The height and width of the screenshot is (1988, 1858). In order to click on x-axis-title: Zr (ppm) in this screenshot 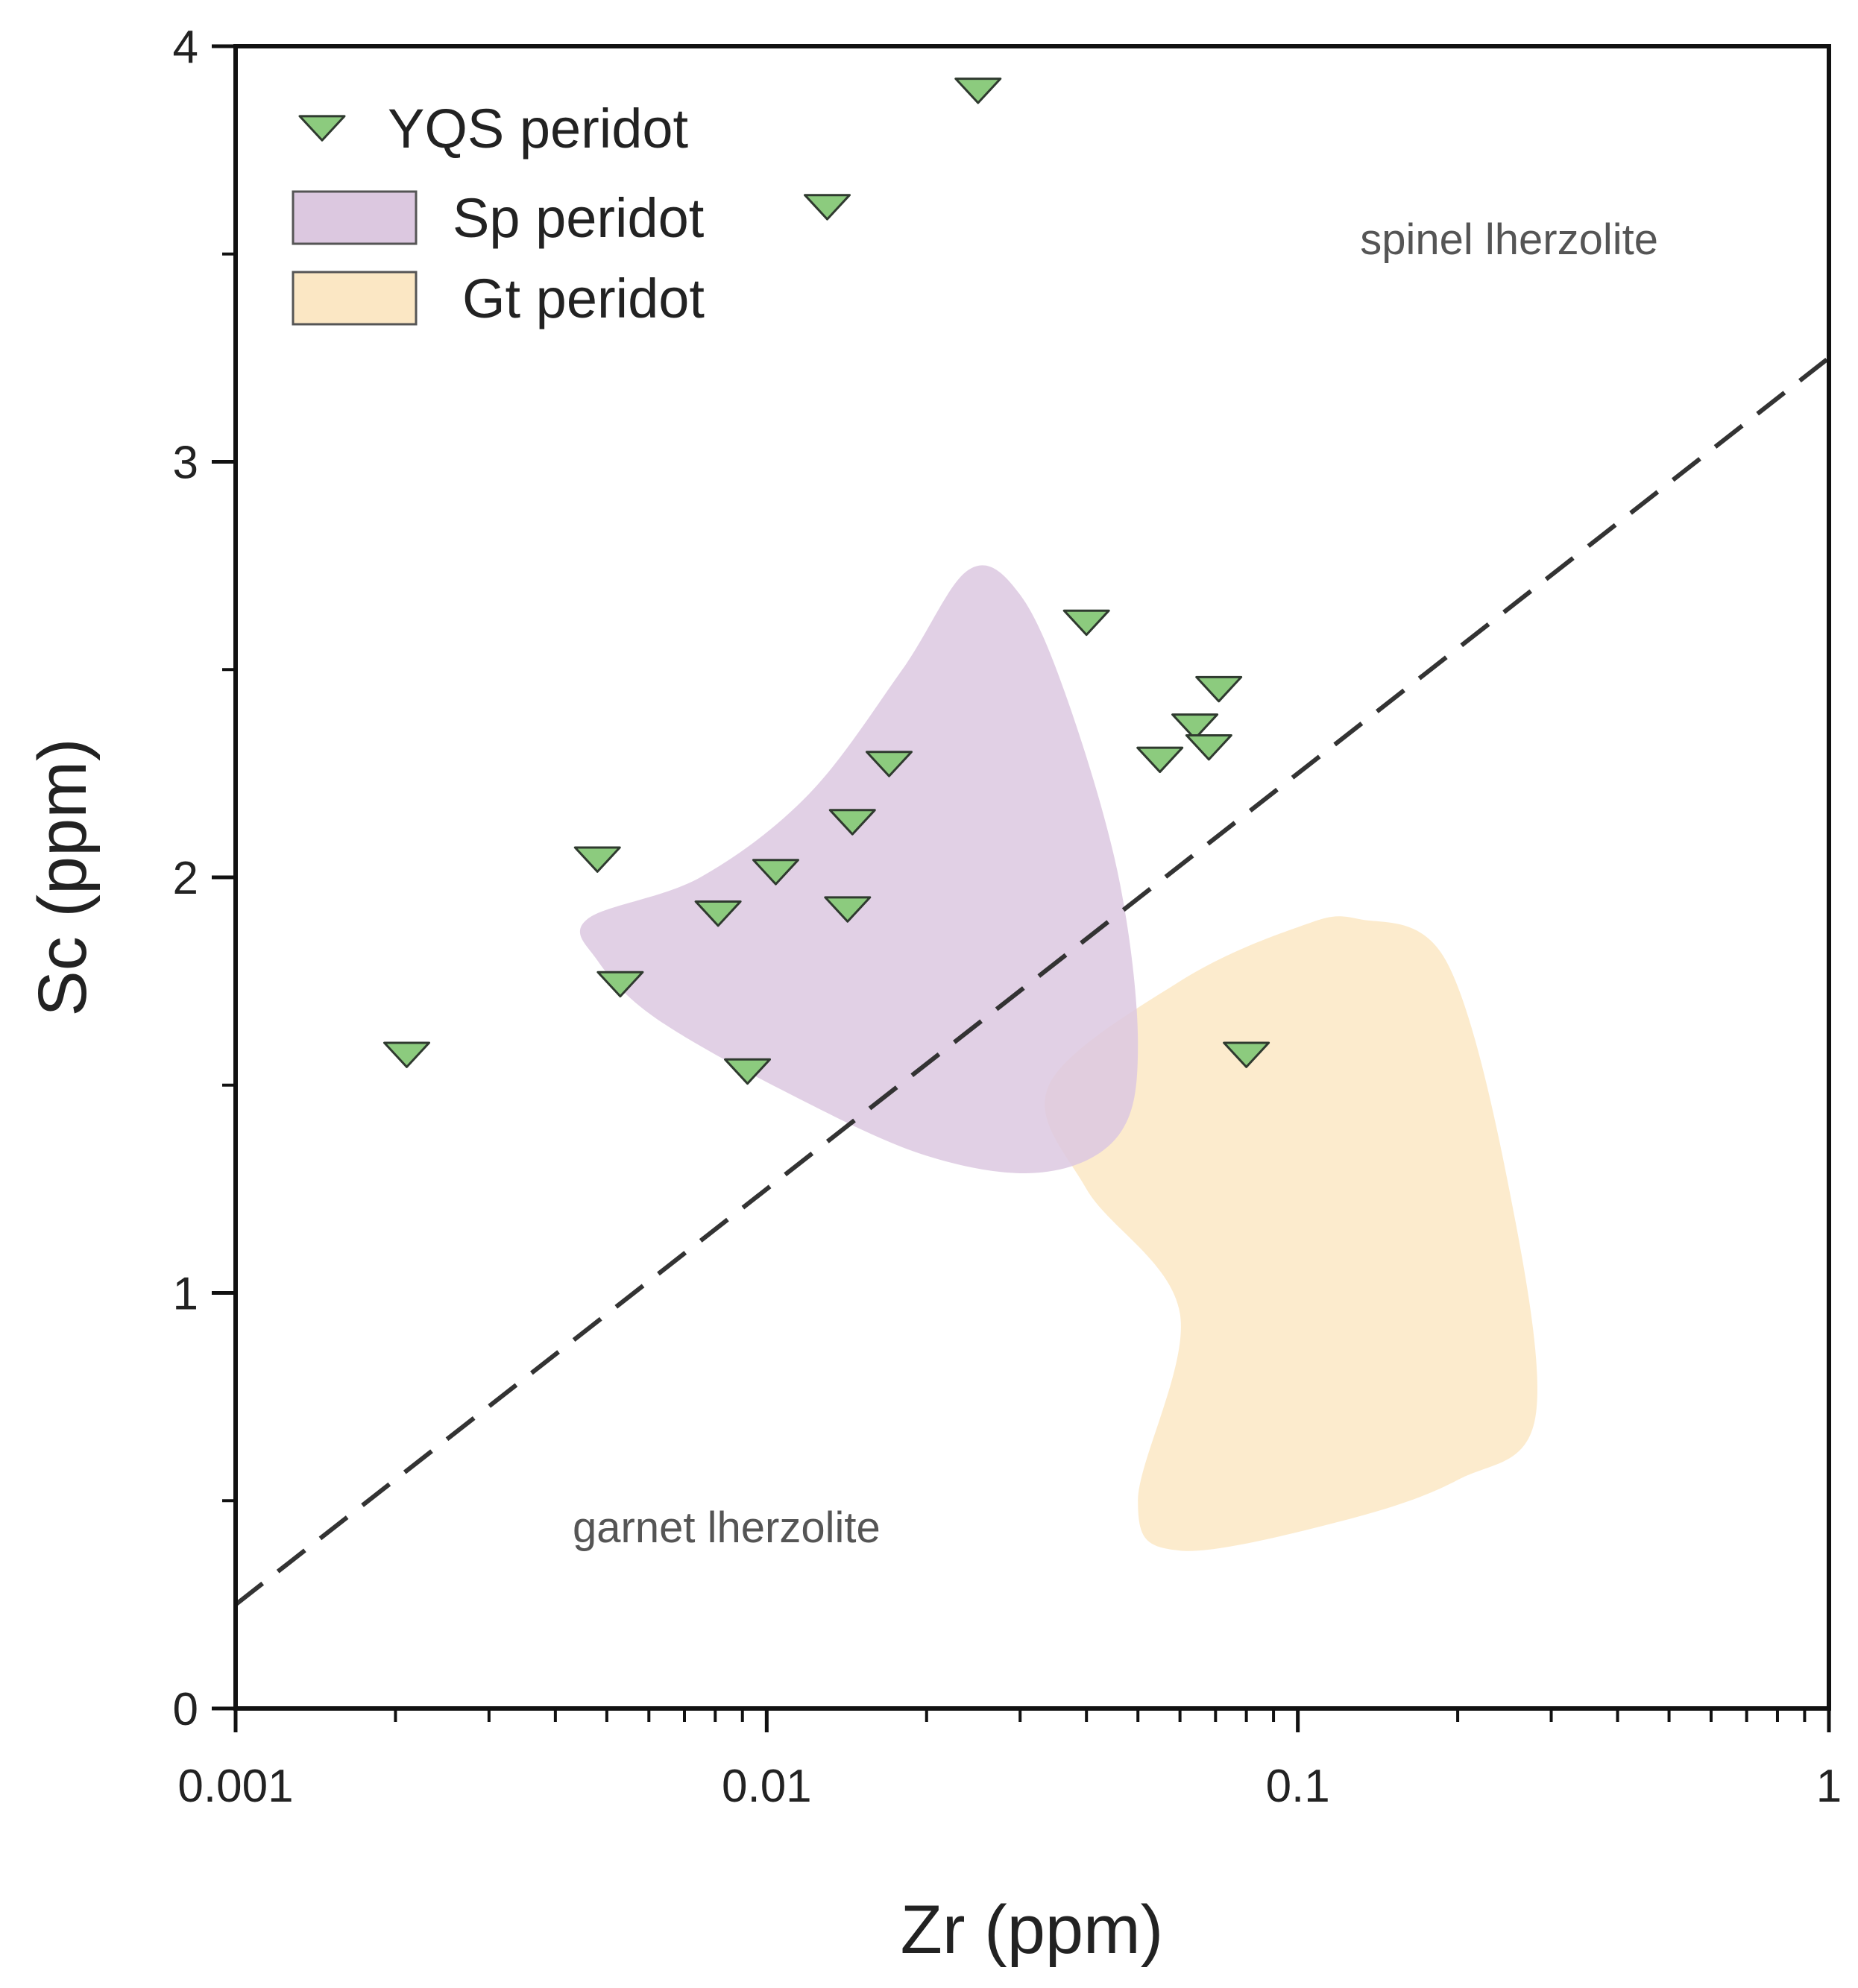, I will do `click(1032, 1930)`.